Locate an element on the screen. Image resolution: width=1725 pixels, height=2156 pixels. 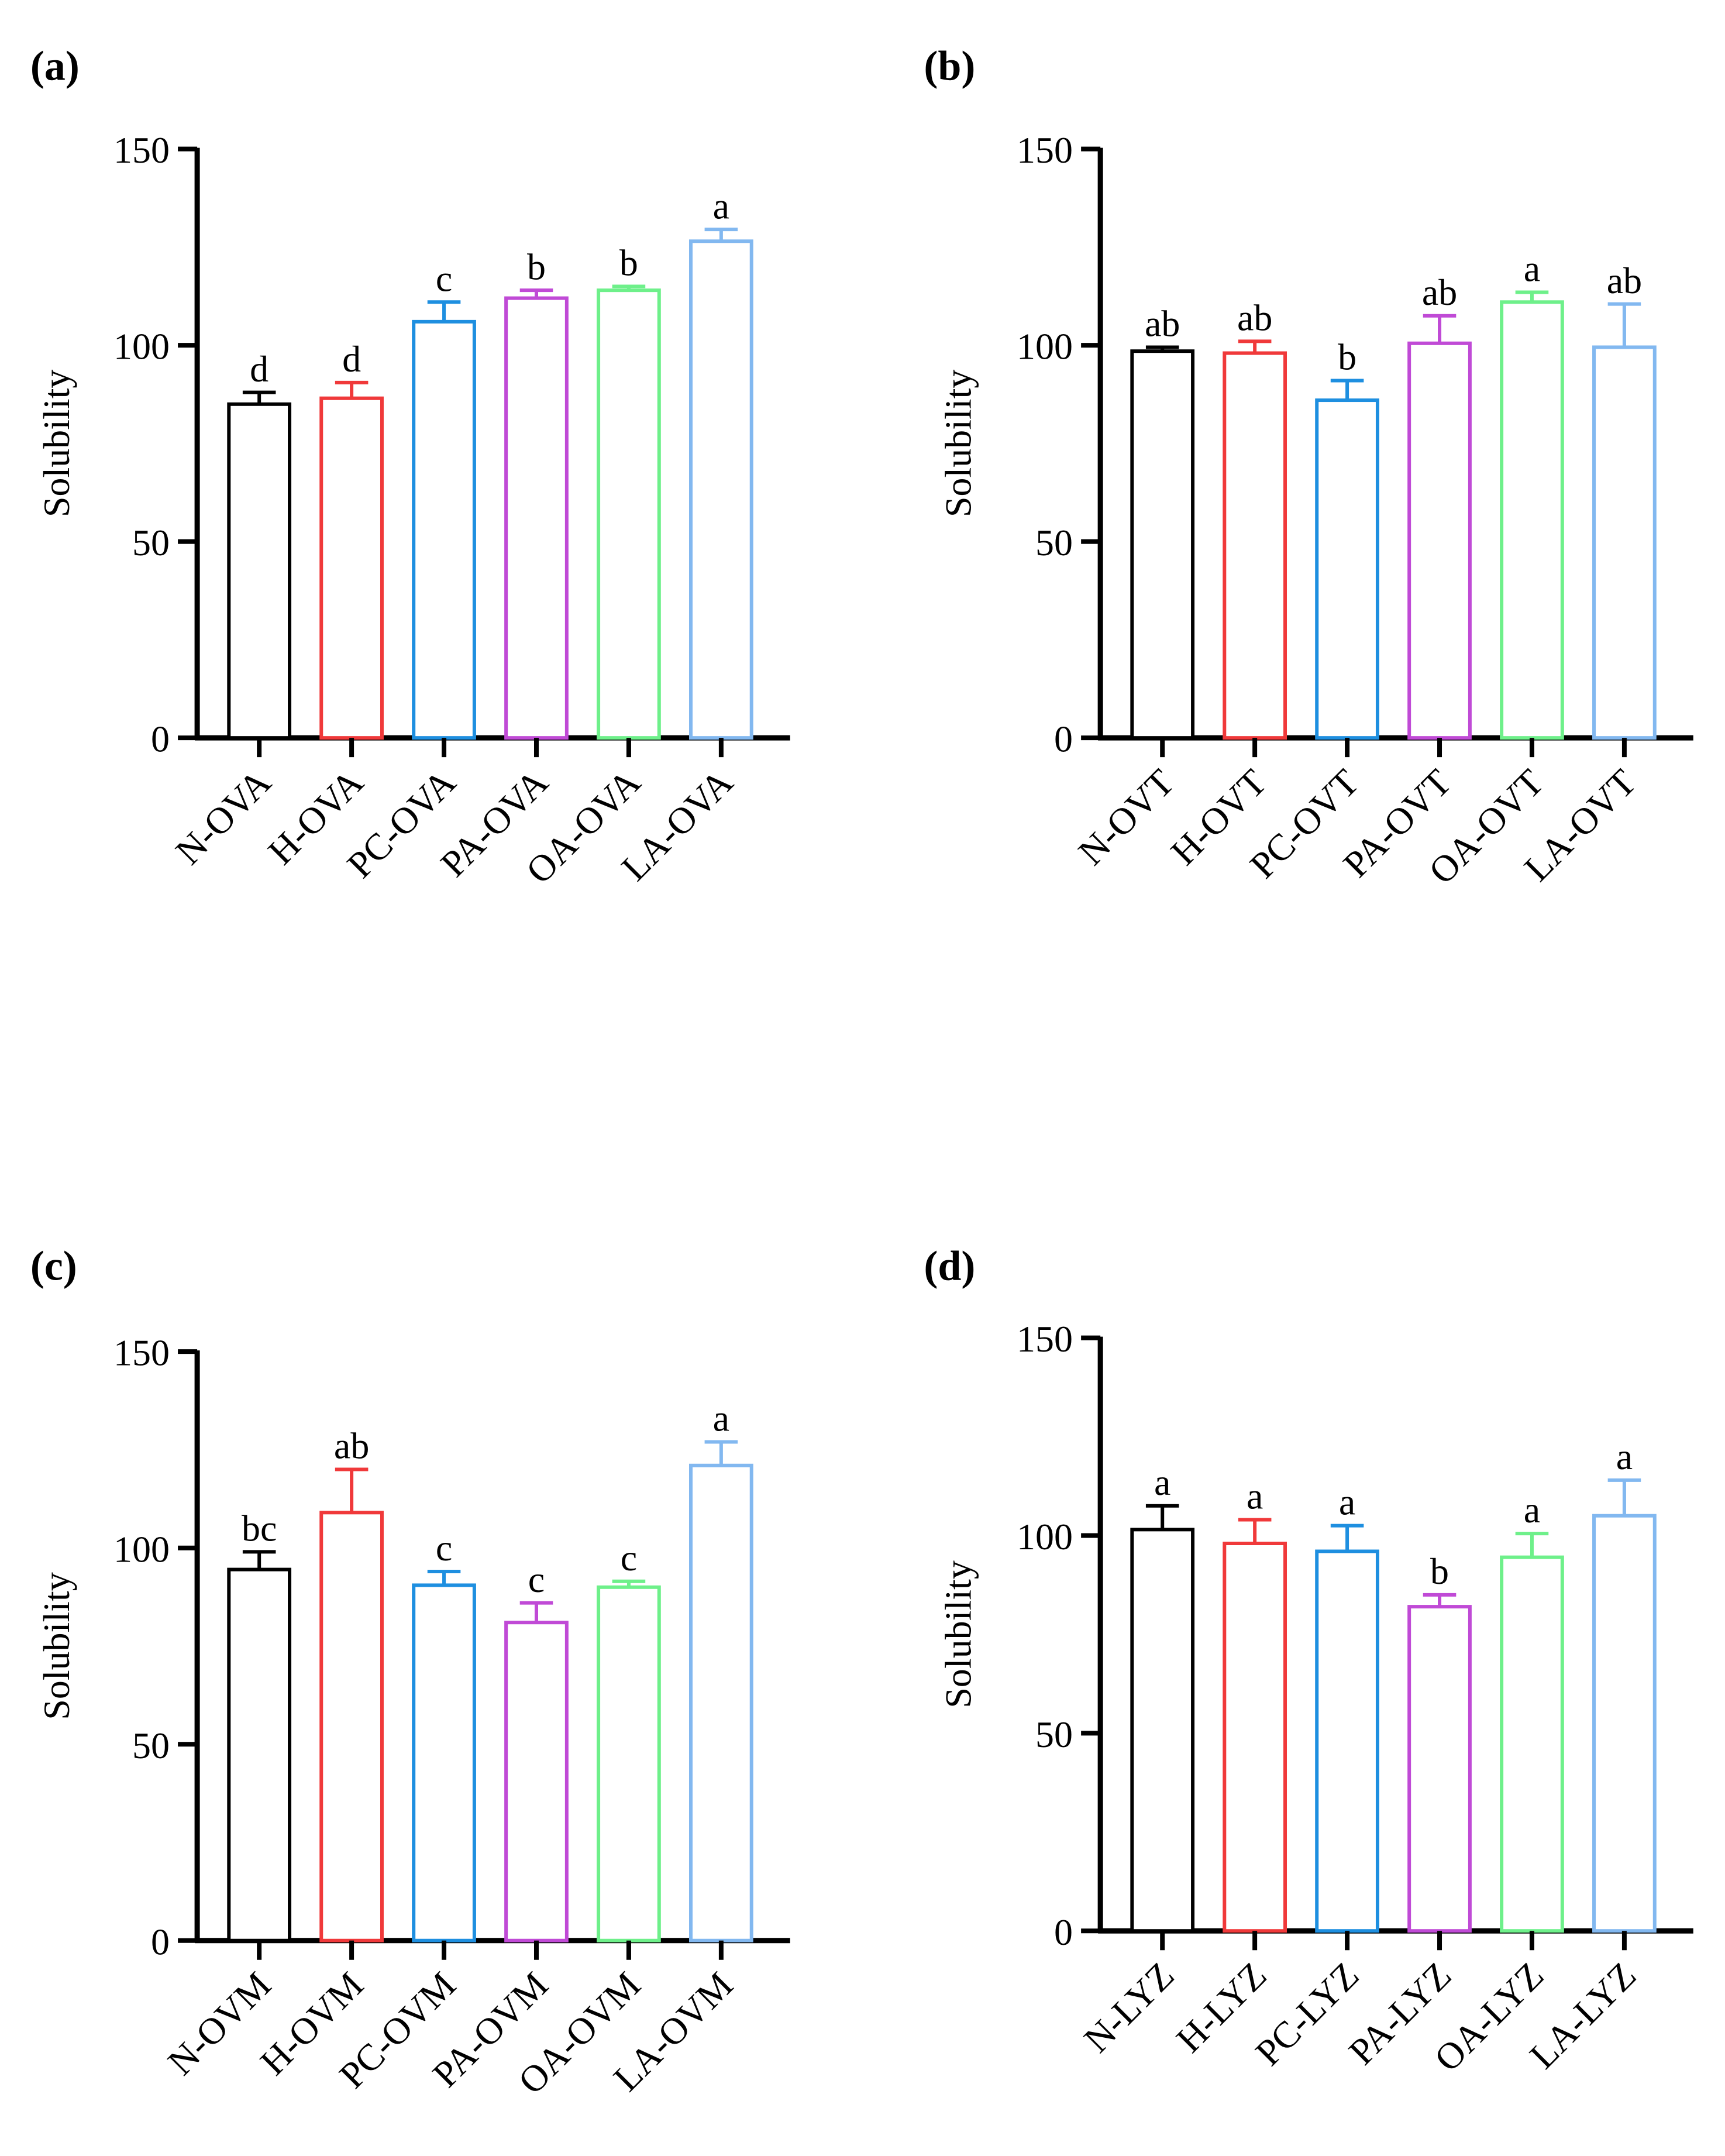
panel-c-y-tick-label: 100 is located at coordinates (141, 1549).